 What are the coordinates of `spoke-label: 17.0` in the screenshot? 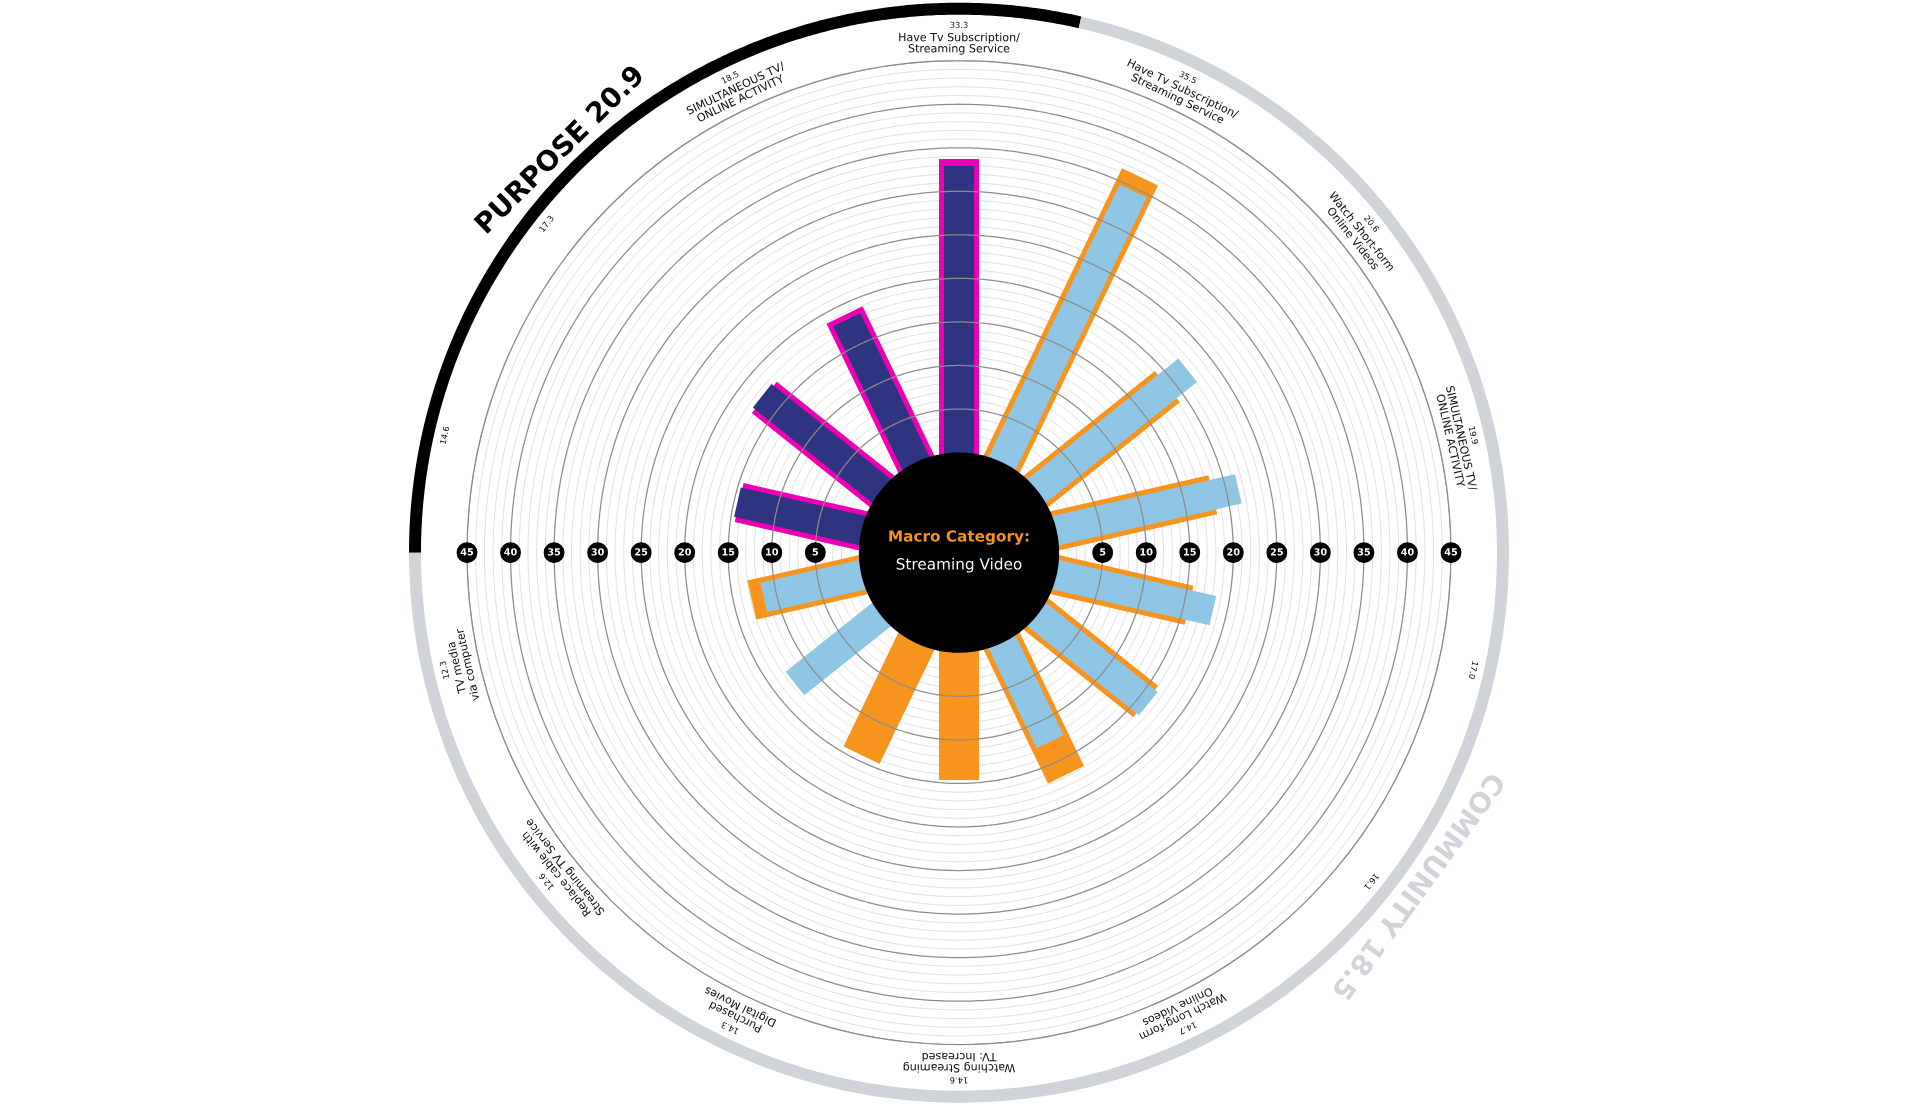 It's located at (1473, 670).